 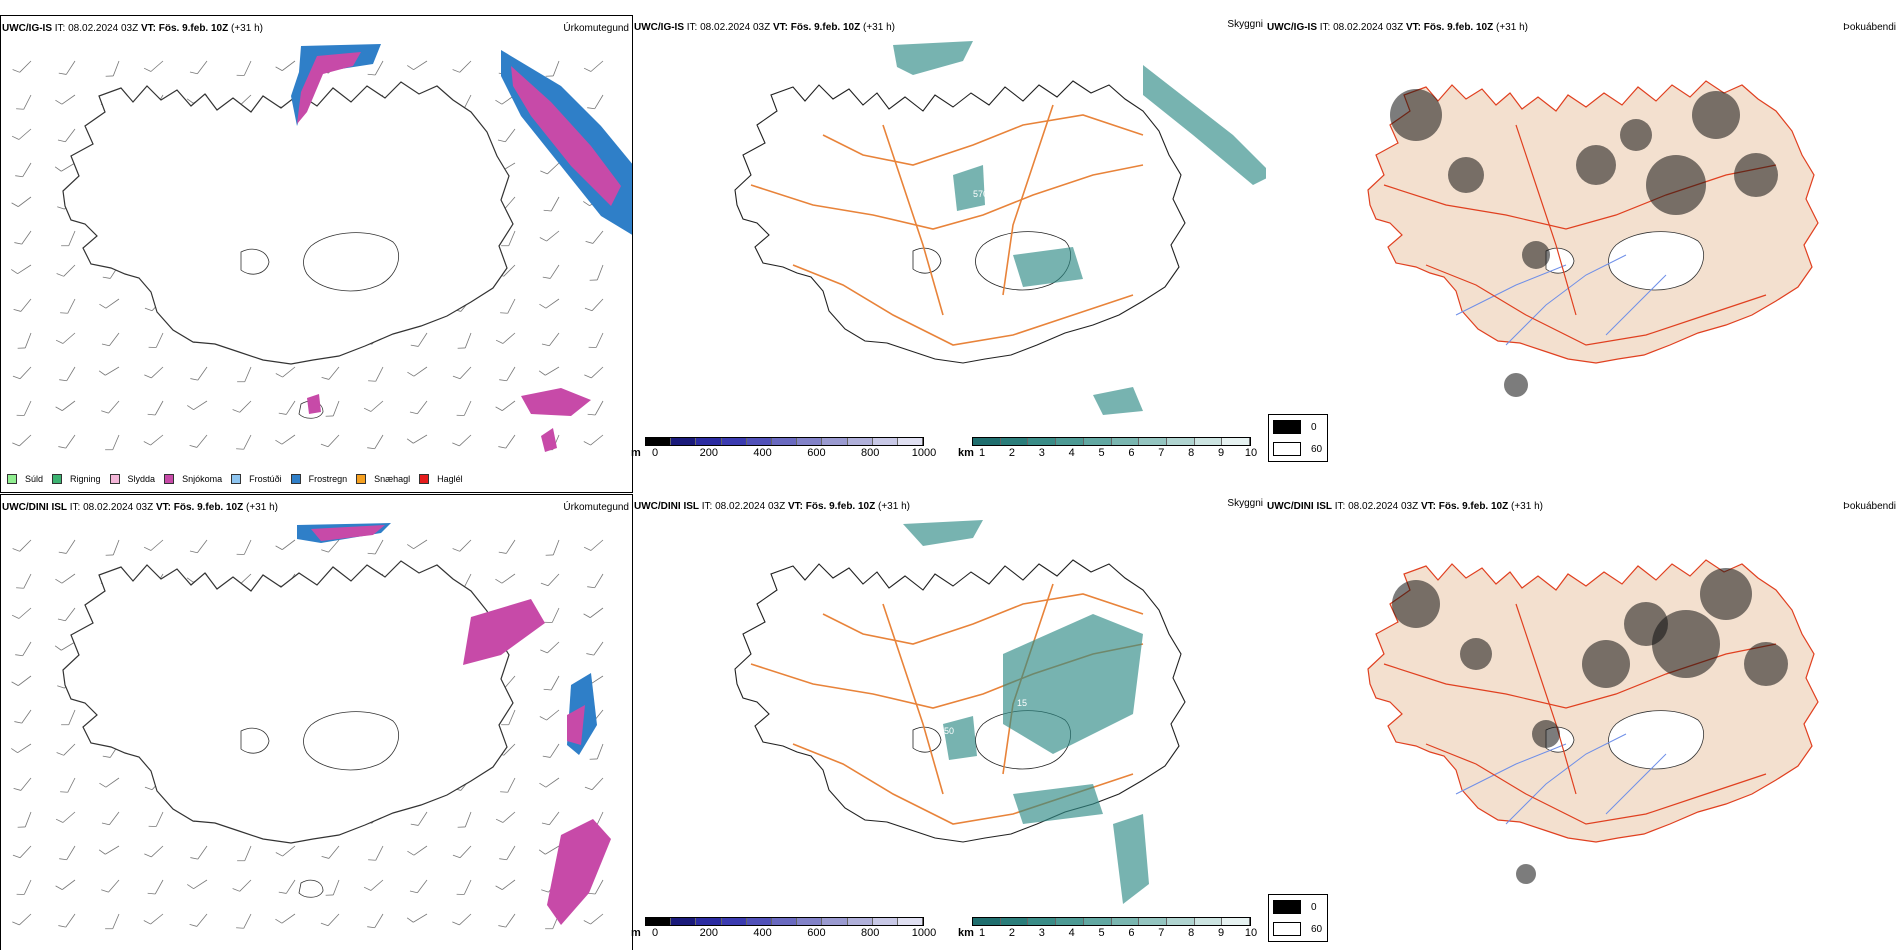 What do you see at coordinates (318, 479) in the screenshot?
I see `legend-item: Frostregn` at bounding box center [318, 479].